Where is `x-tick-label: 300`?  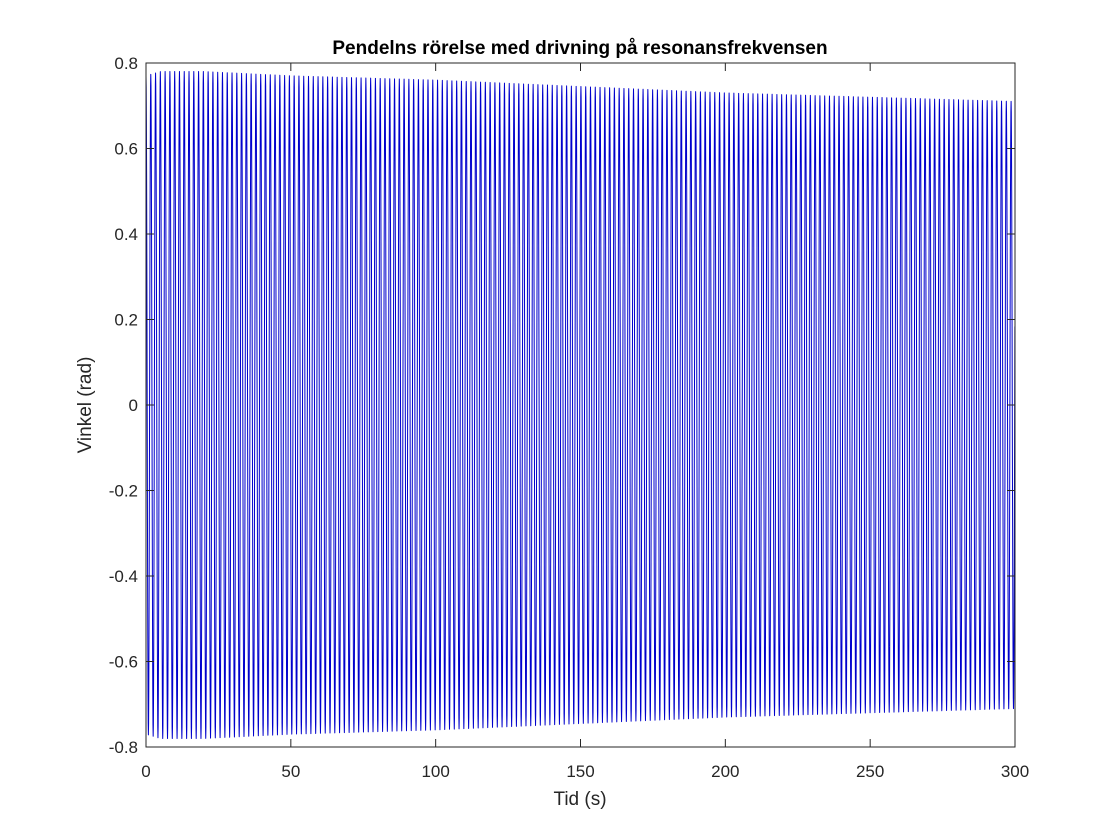
x-tick-label: 300 is located at coordinates (1015, 771).